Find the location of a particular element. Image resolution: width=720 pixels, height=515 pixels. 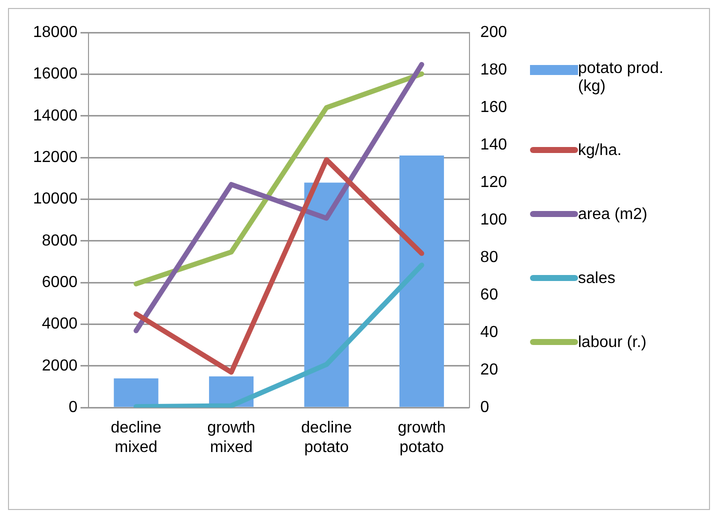

y2-tick-label: 100 is located at coordinates (494, 220).